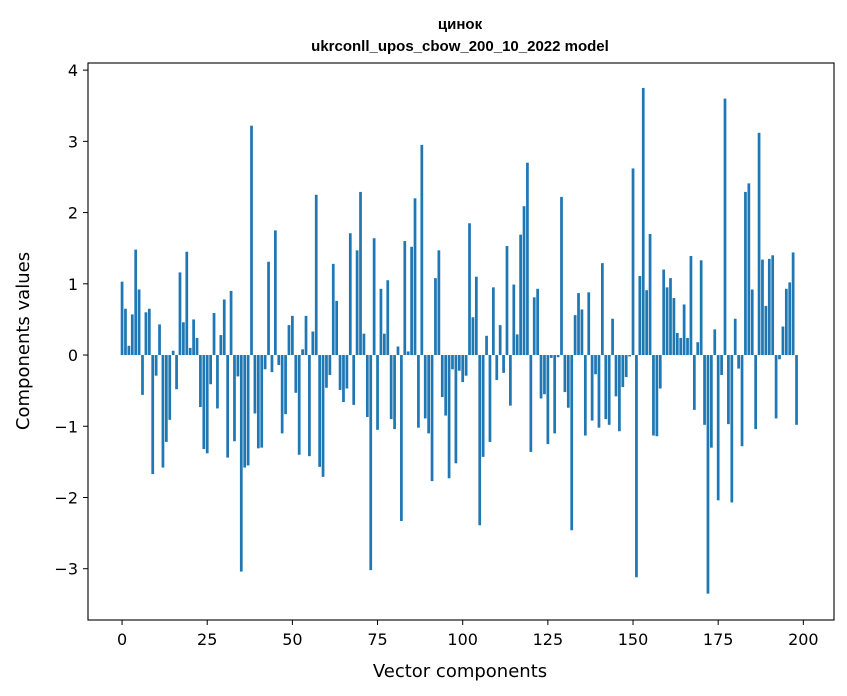 The height and width of the screenshot is (696, 847). Describe the element at coordinates (122, 639) in the screenshot. I see `x-tick-label: 0` at that location.